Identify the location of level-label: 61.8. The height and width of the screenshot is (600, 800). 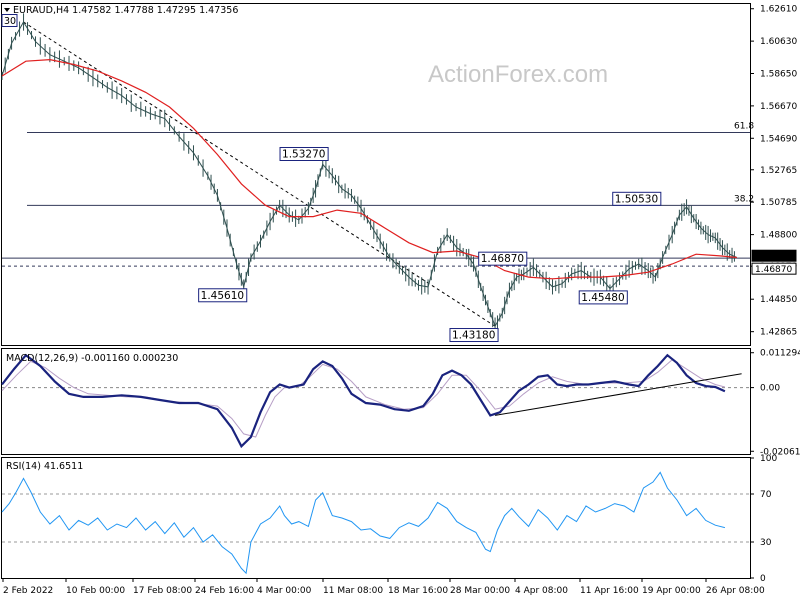
(744, 127).